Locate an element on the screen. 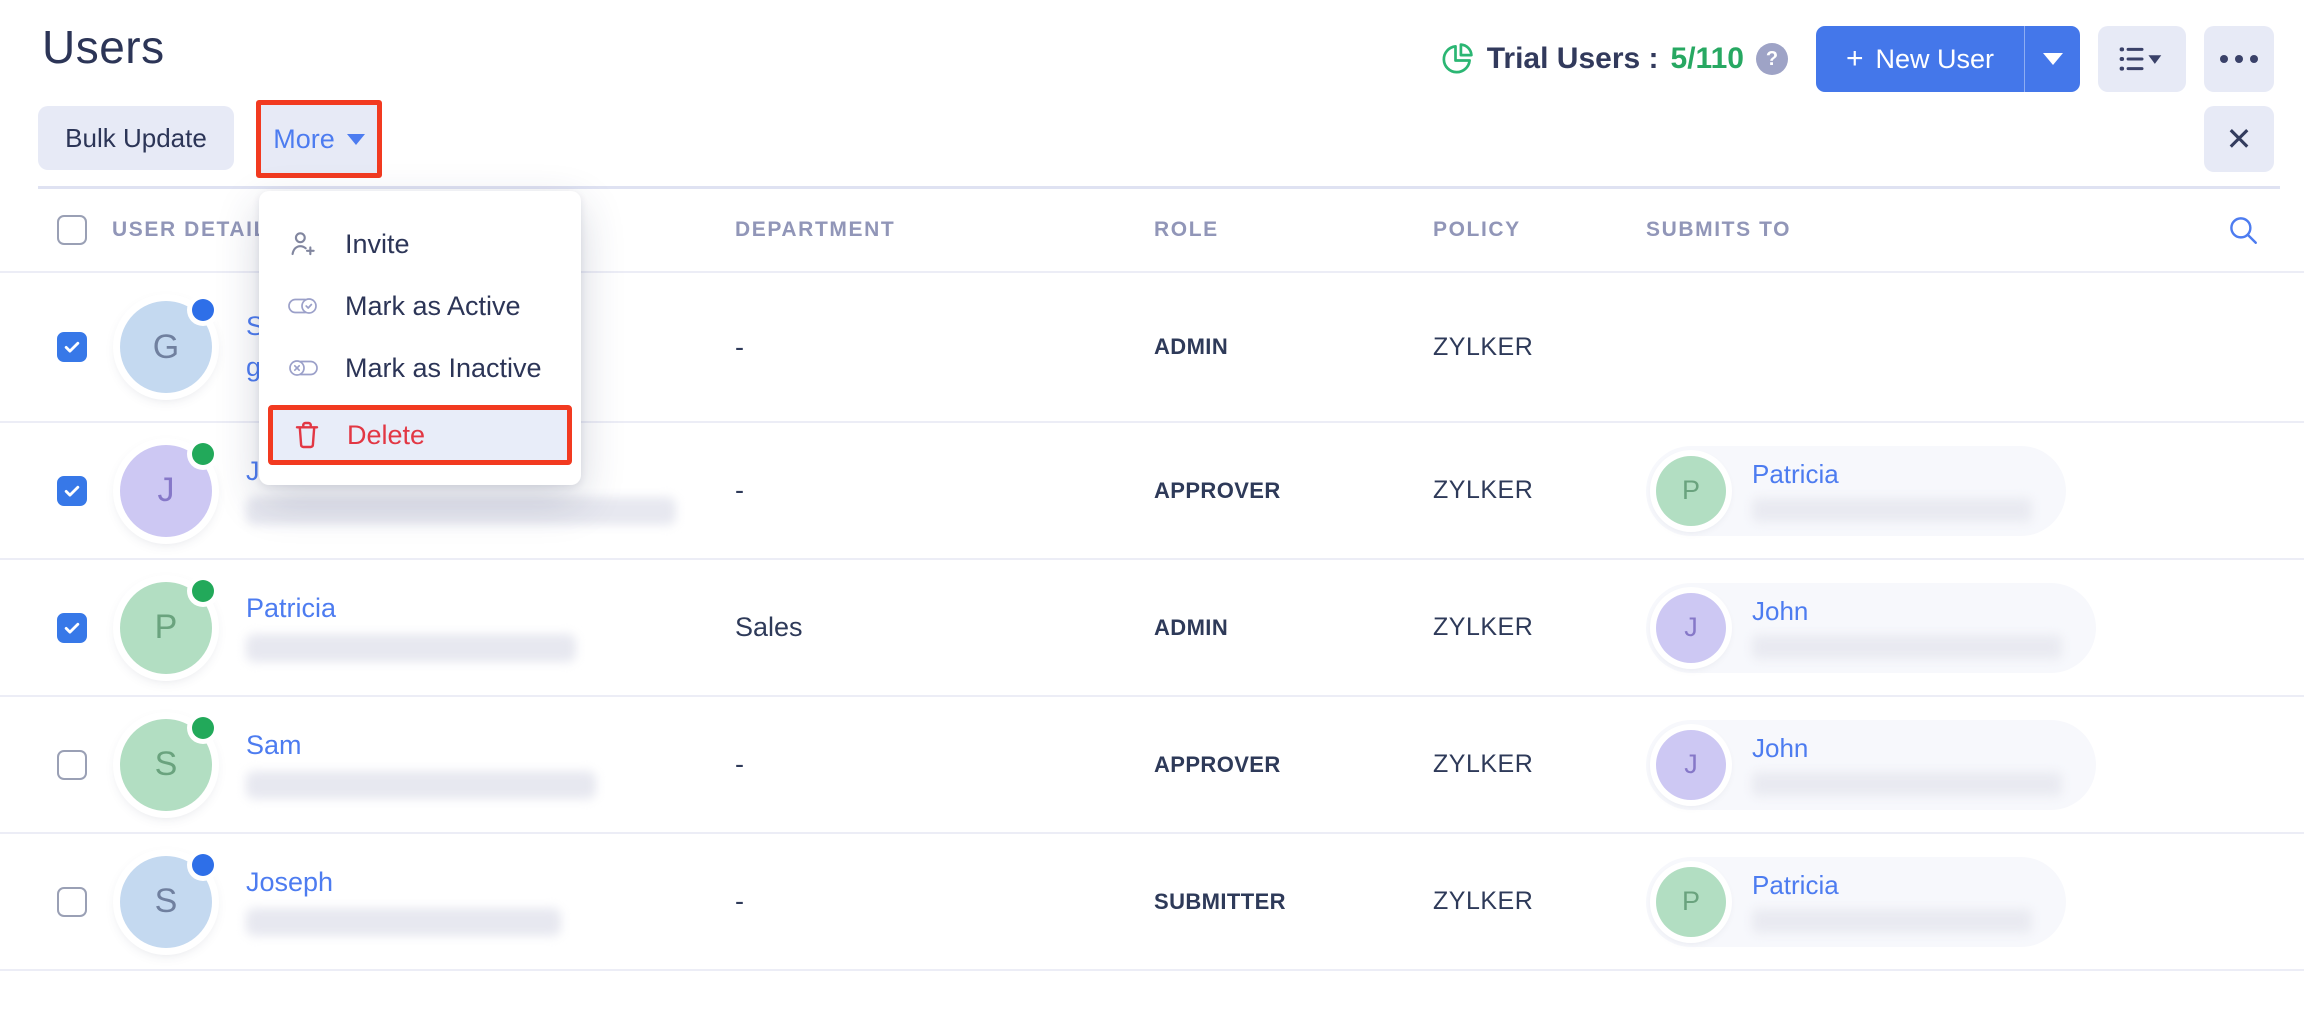  close-selection-button: ✕ is located at coordinates (2239, 139).